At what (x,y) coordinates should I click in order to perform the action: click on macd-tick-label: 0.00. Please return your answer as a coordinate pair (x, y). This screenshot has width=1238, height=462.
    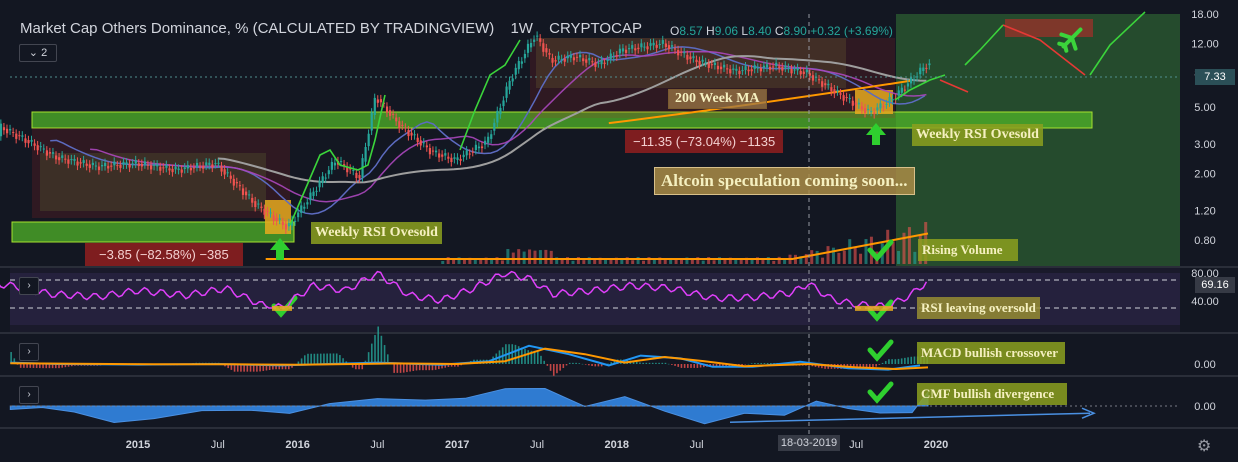
    Looking at the image, I should click on (1204, 365).